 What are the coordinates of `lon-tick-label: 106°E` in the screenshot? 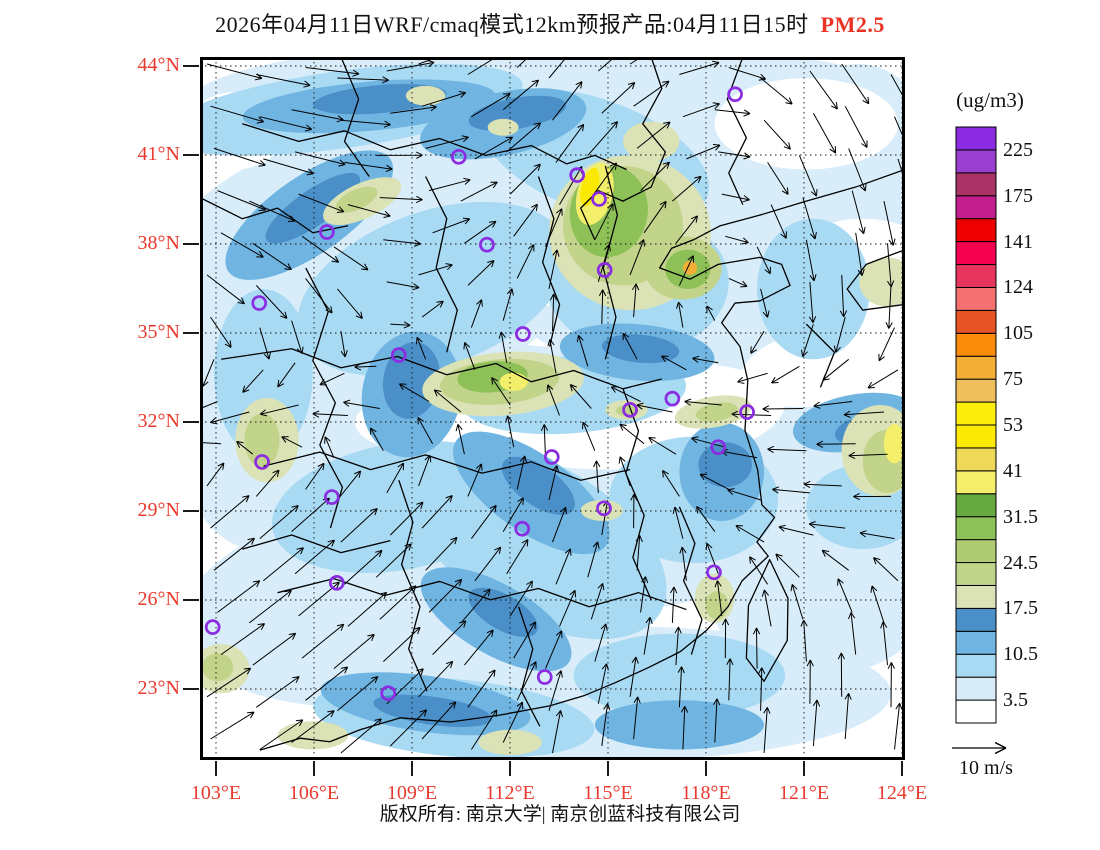 It's located at (314, 793).